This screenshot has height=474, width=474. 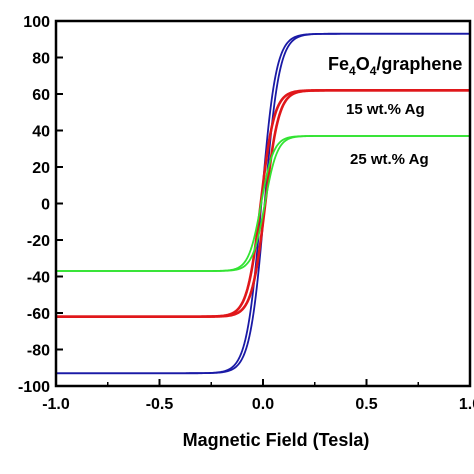 What do you see at coordinates (38, 351) in the screenshot?
I see `y-tick-label: -80` at bounding box center [38, 351].